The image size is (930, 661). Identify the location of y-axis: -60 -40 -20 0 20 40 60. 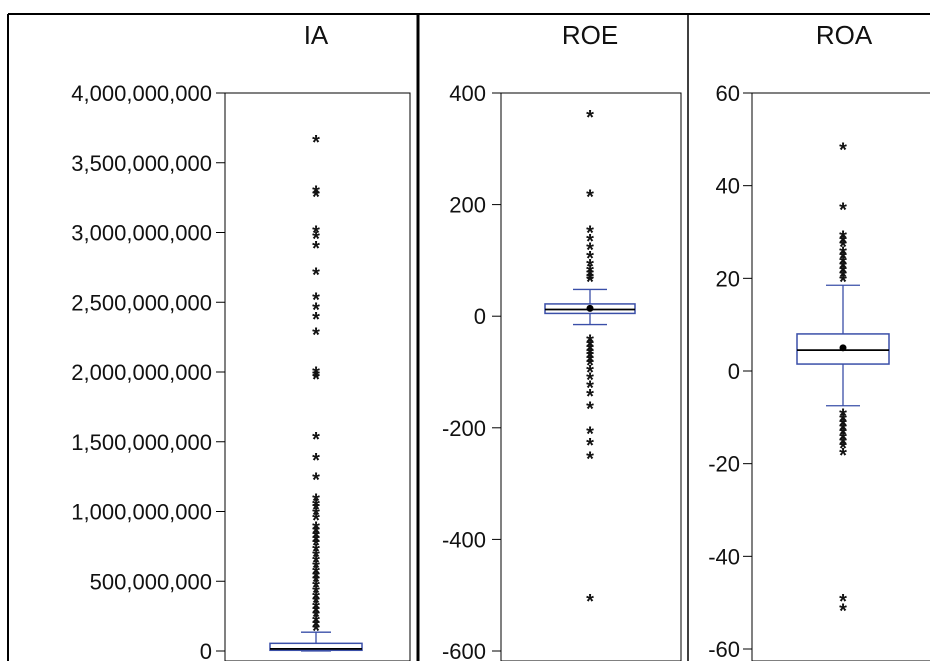
(730, 371).